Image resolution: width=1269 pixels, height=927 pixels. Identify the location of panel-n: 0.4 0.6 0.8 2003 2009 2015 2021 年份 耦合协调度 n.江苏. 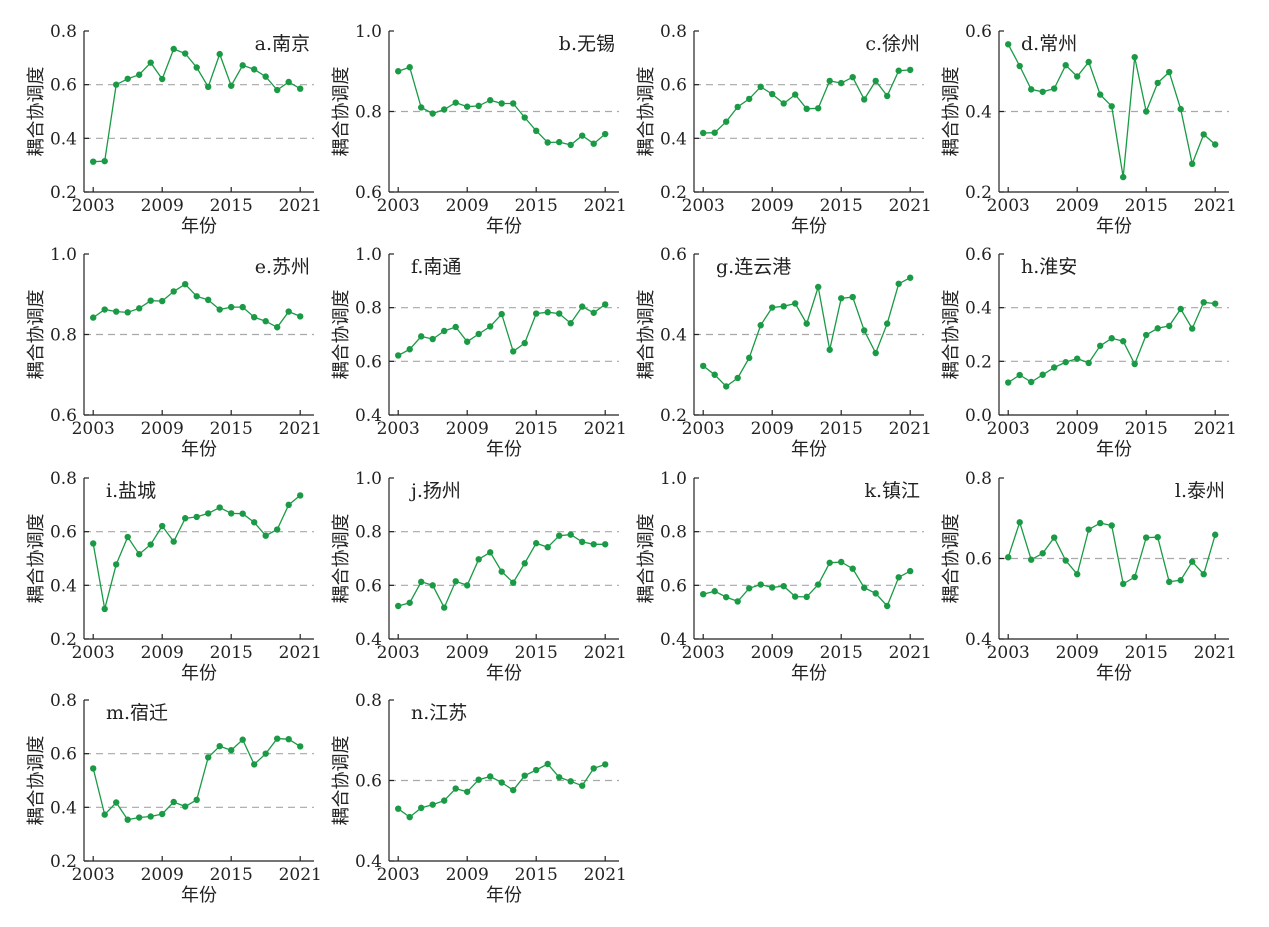
(479, 798).